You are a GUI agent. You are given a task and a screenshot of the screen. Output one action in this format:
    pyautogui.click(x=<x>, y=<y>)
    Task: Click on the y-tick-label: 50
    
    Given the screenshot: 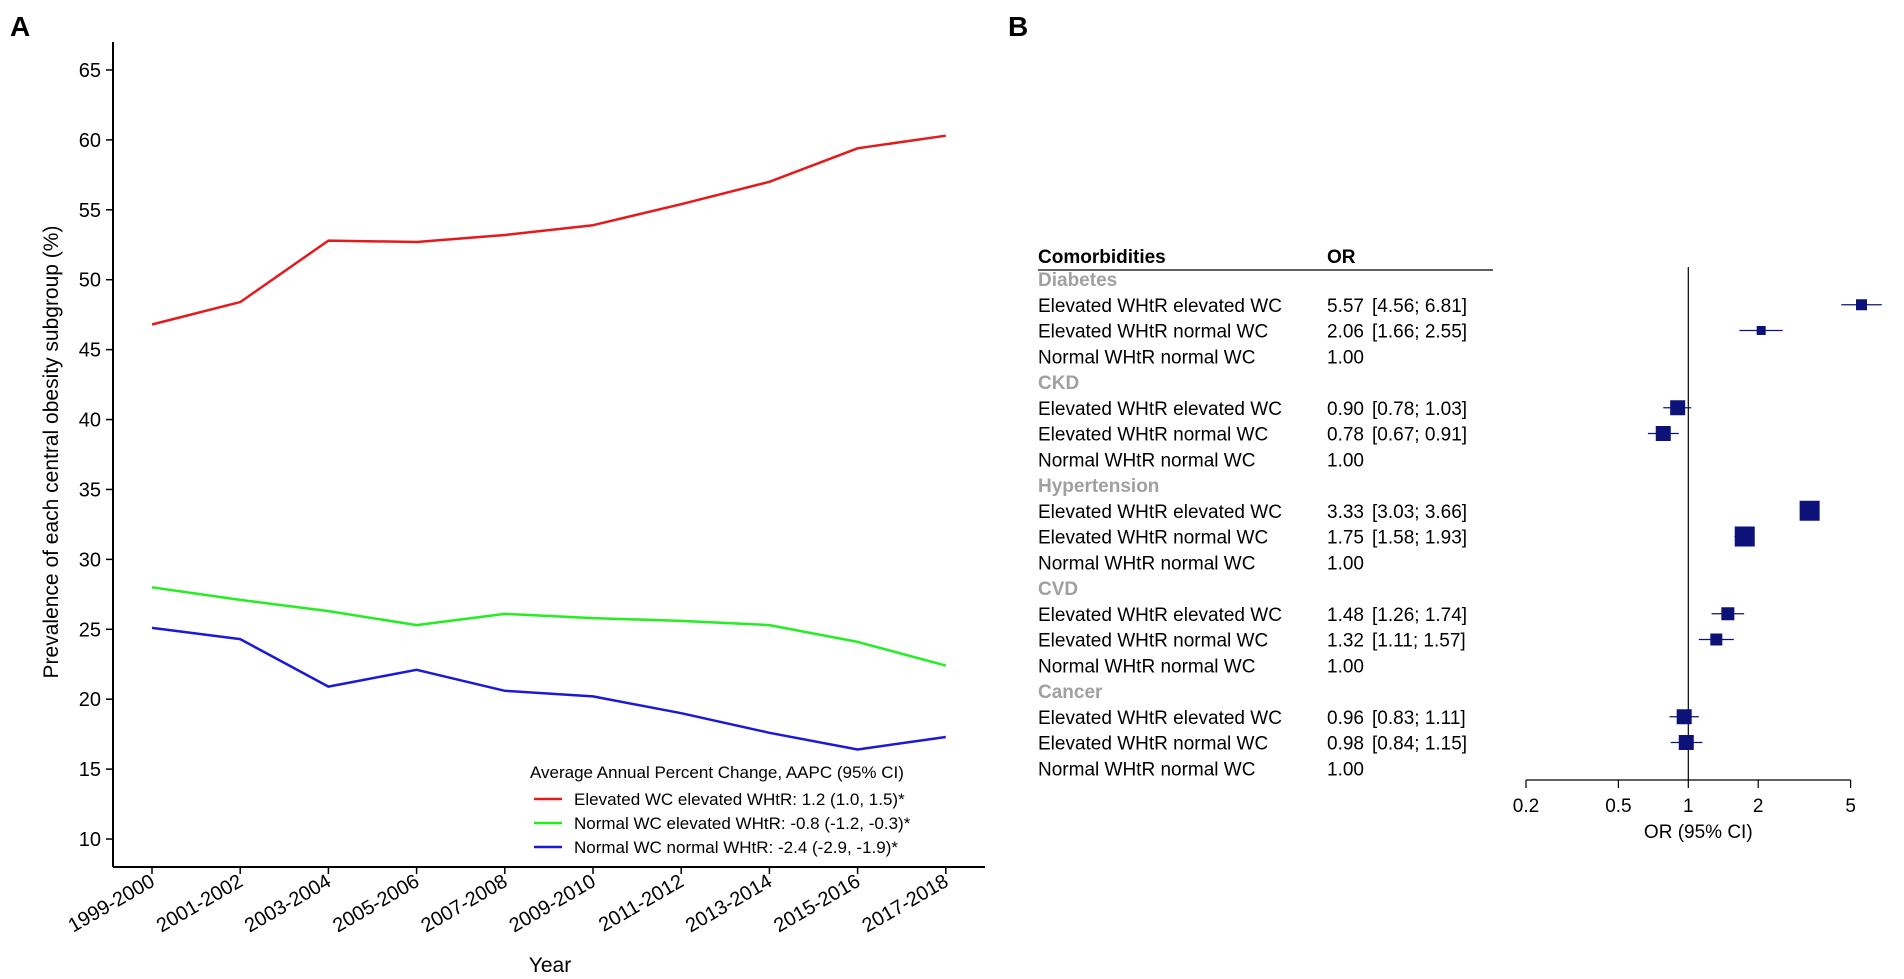 What is the action you would take?
    pyautogui.click(x=90, y=281)
    